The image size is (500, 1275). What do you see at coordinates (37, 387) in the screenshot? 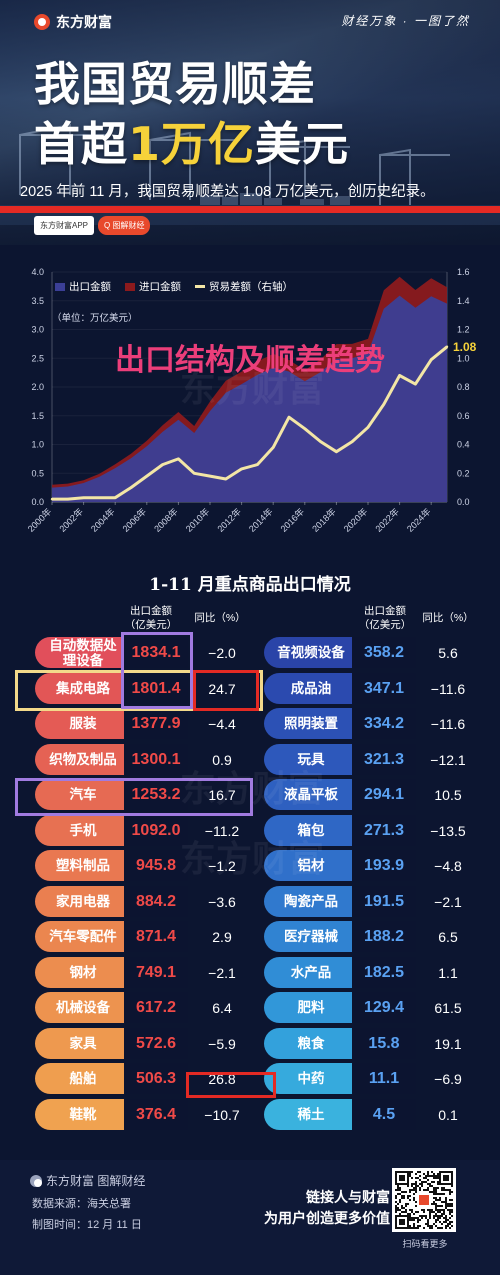
I see `y-tick-label-left: 2.0` at bounding box center [37, 387].